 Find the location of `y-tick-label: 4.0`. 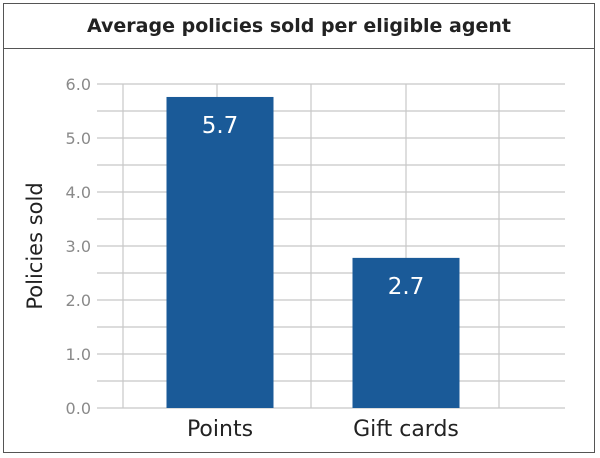

y-tick-label: 4.0 is located at coordinates (78, 192).